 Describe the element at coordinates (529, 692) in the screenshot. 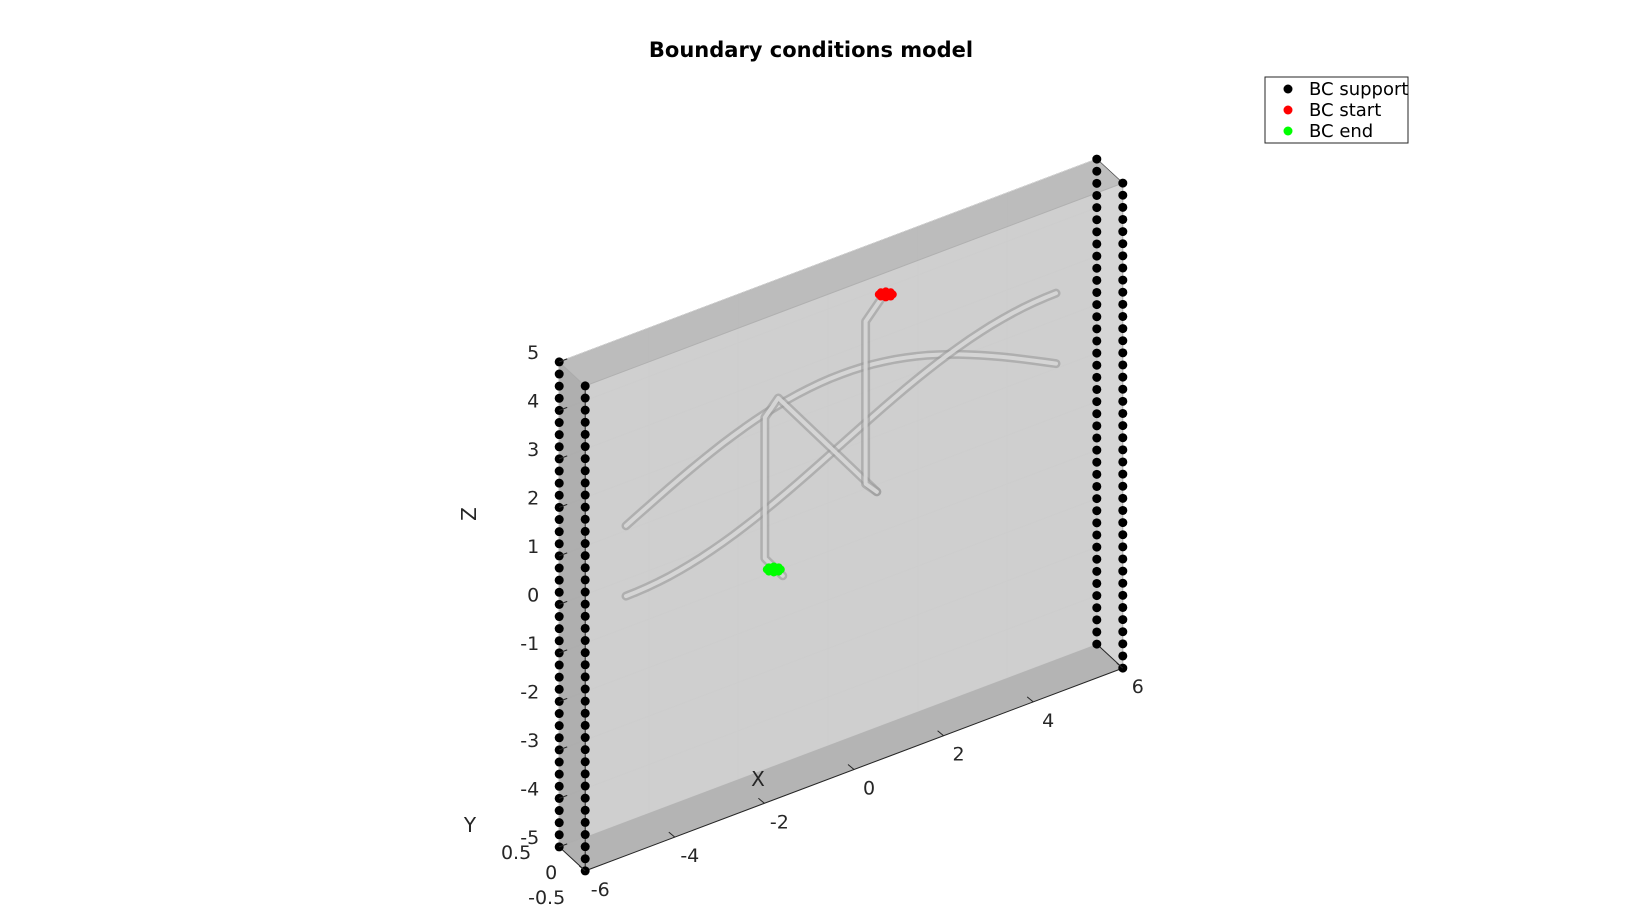

I see `z-tick-label: -2` at that location.